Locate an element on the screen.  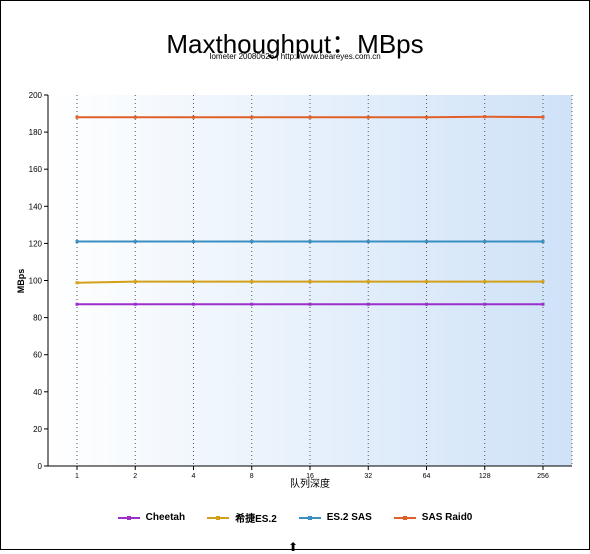
x-tick-label: 64 is located at coordinates (427, 476).